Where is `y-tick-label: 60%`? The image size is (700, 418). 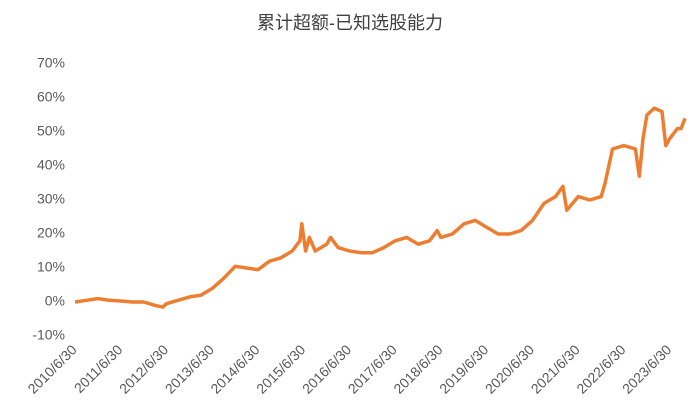 y-tick-label: 60% is located at coordinates (51, 97).